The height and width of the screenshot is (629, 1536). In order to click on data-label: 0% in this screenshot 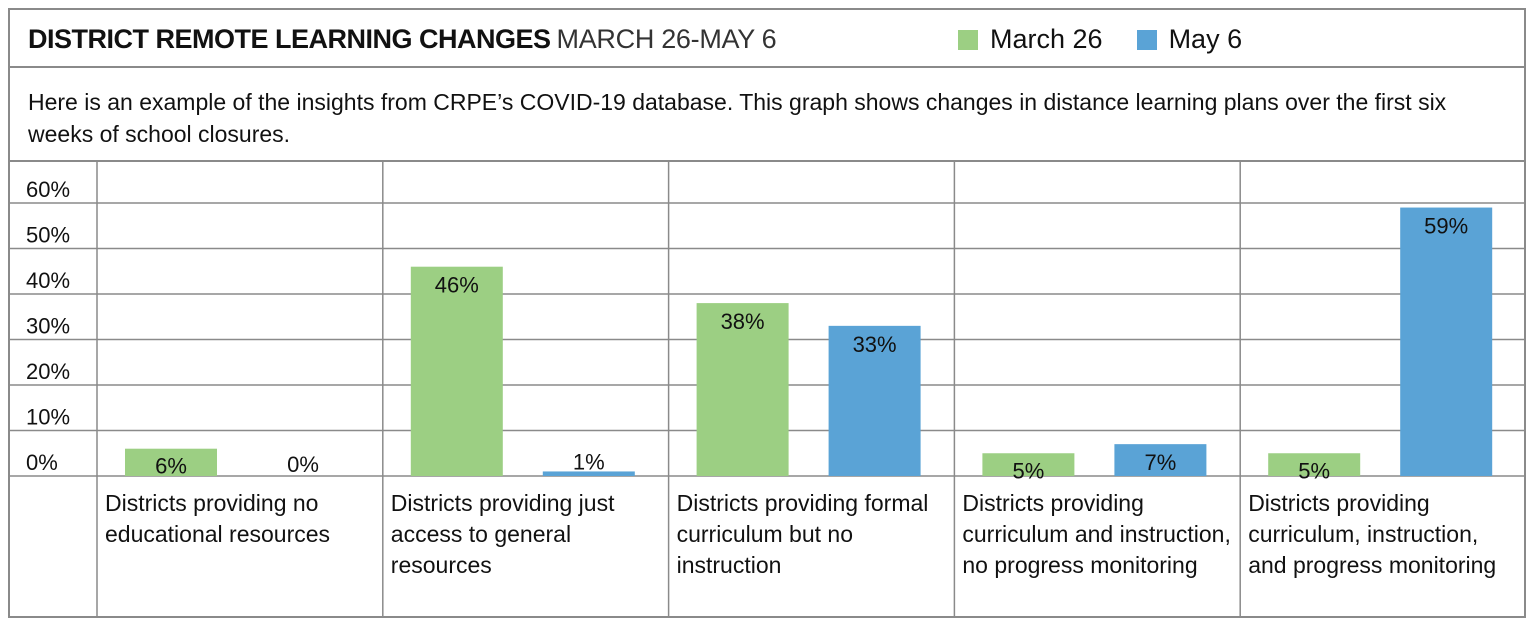, I will do `click(303, 464)`.